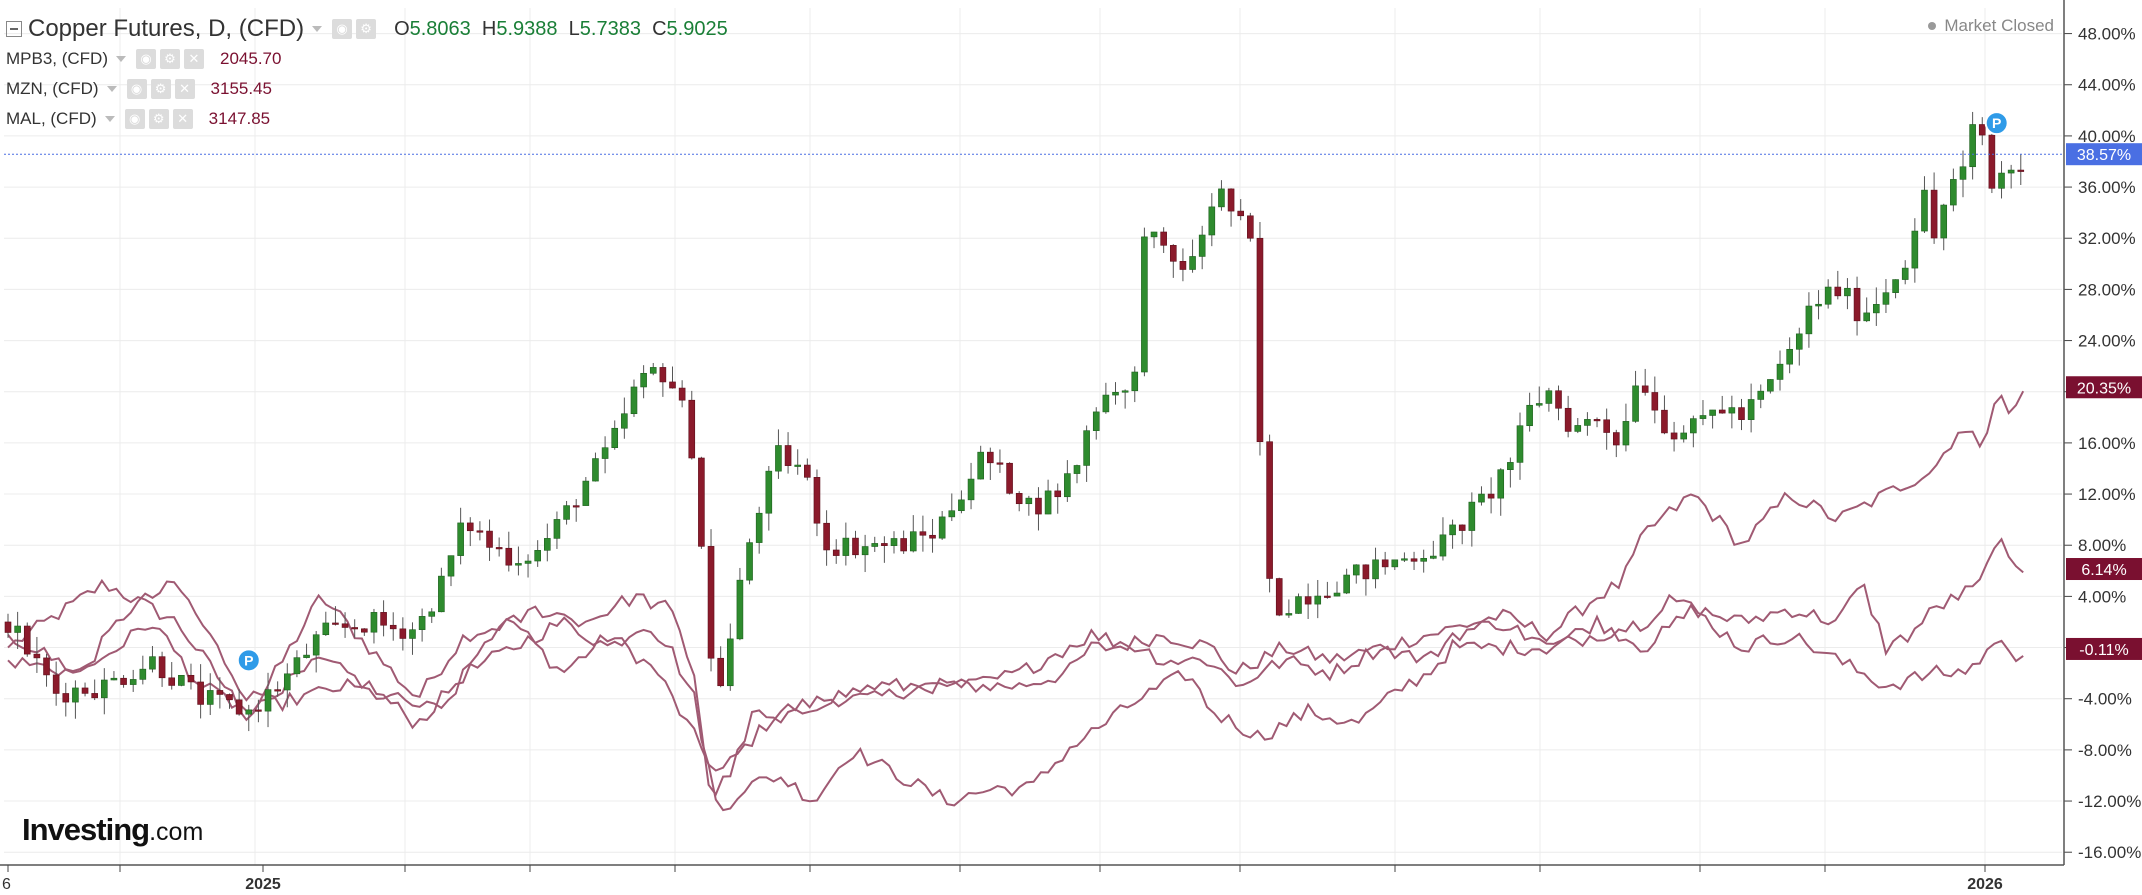 The width and height of the screenshot is (2142, 895). I want to click on main-symbol: Copper Futures, D, (CFD), so click(166, 28).